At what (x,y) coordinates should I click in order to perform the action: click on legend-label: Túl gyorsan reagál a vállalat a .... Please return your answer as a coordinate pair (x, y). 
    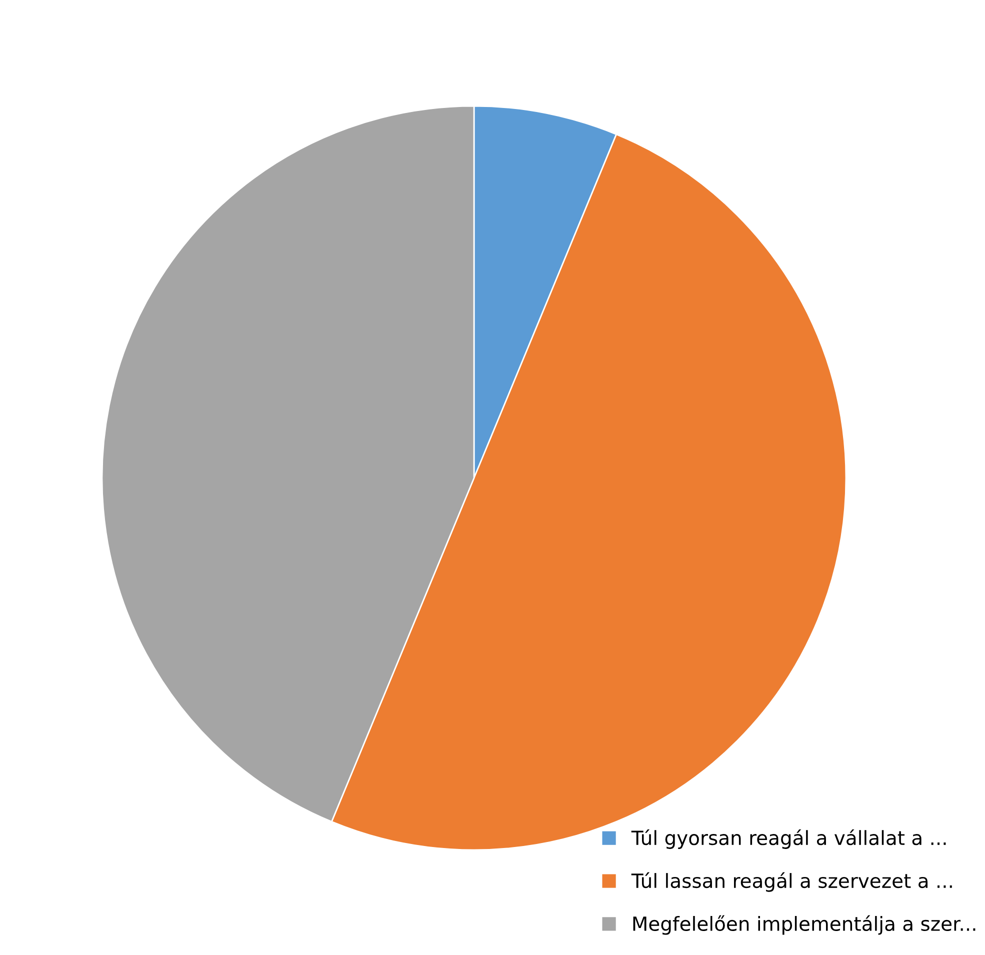
    Looking at the image, I should click on (788, 839).